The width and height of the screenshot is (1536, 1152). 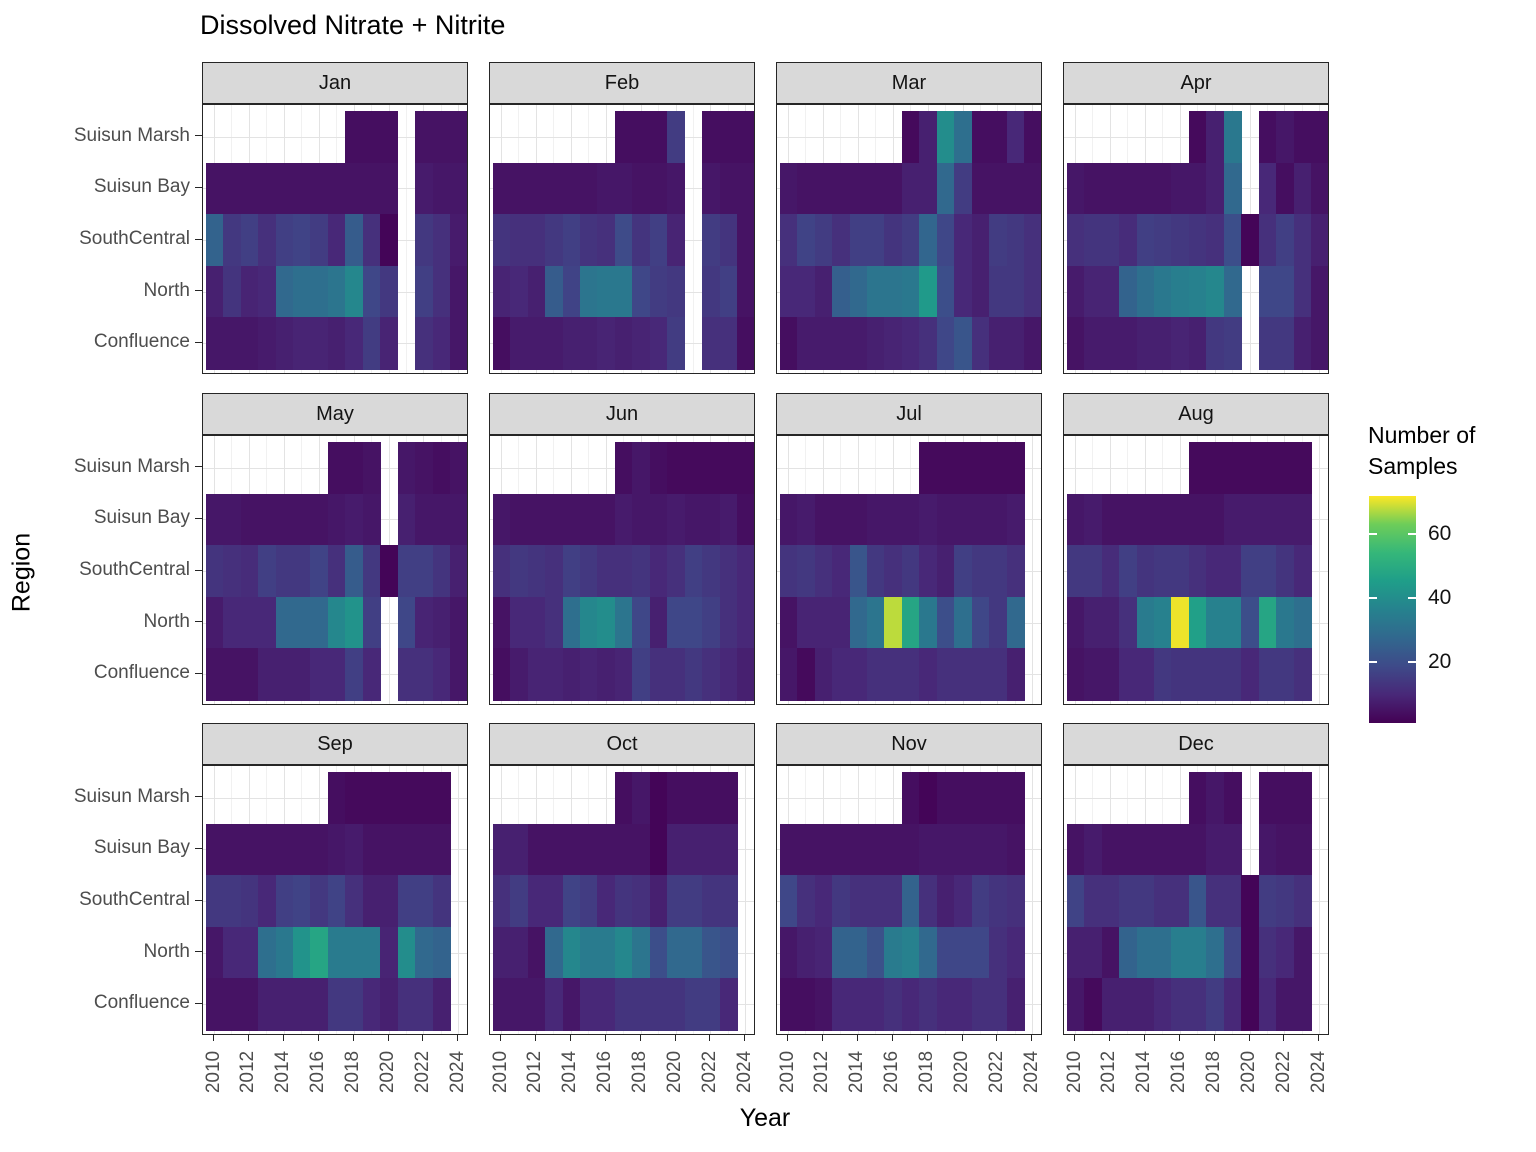 I want to click on y-tick-label: SouthCentral, so click(x=134, y=238).